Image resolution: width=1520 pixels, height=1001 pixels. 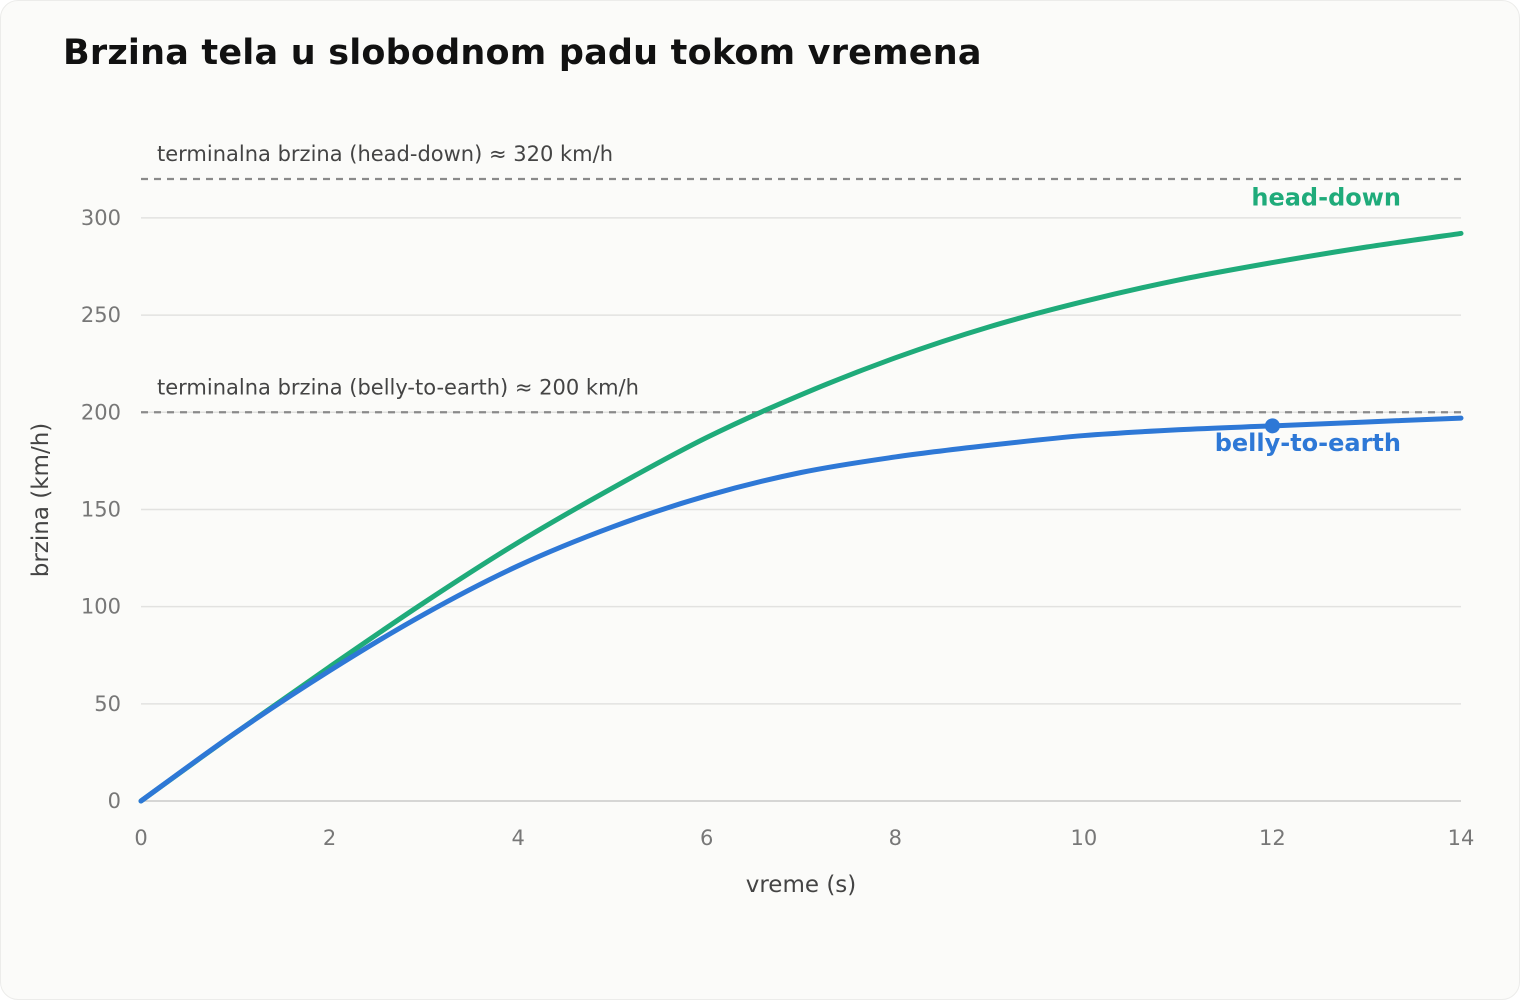 I want to click on x-tick-label-12: 12, so click(x=1272, y=838).